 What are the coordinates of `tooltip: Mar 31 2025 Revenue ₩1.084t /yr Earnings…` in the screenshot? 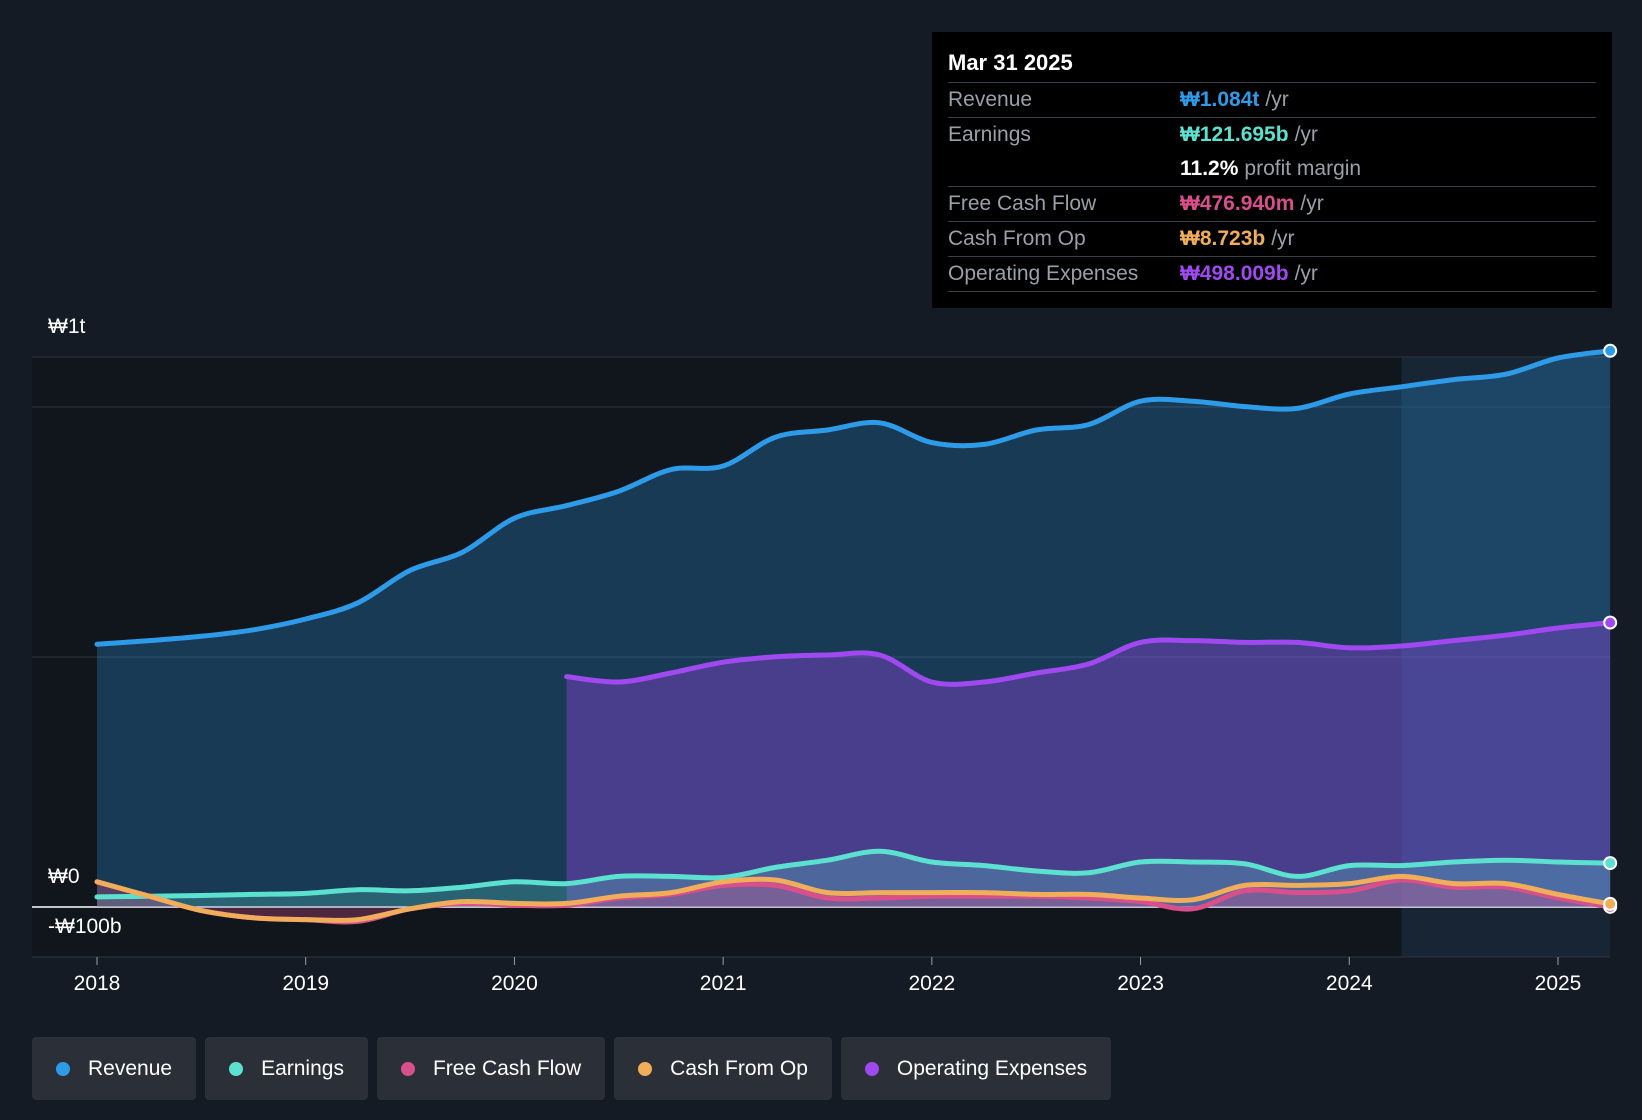 It's located at (1272, 170).